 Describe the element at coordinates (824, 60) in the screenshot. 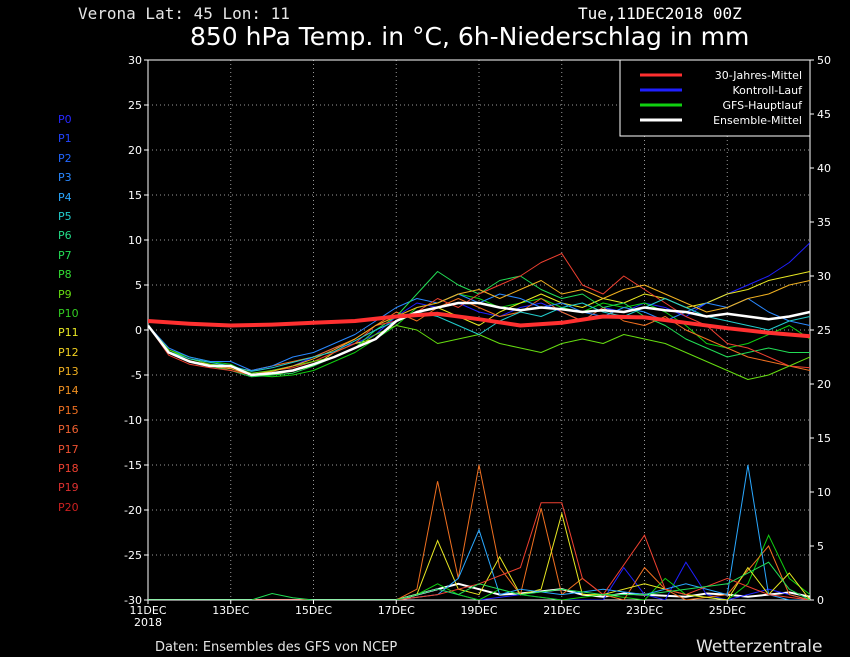

I see `right-tick-label: 50` at that location.